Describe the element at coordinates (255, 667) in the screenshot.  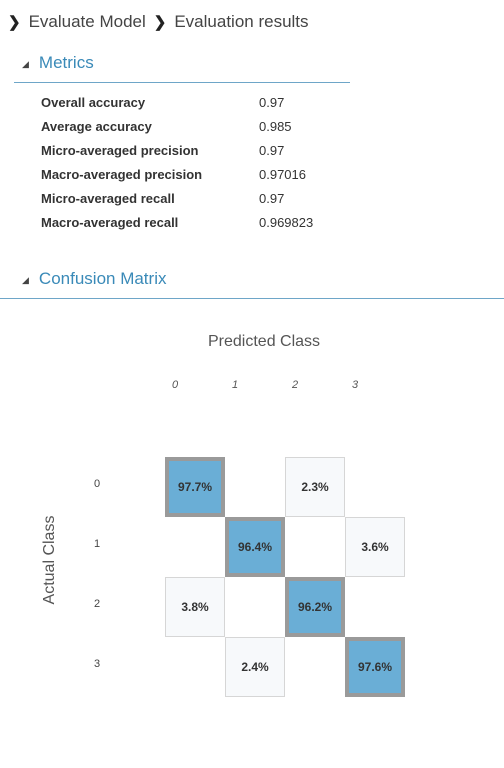
I see `matrix-cell: 2.4%` at that location.